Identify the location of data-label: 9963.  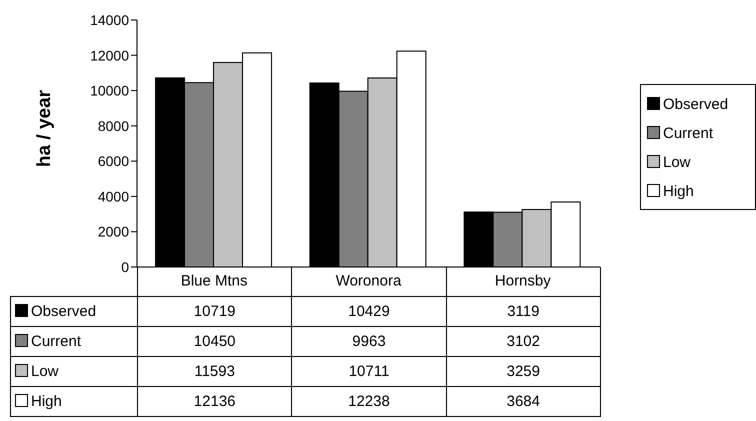
(369, 341).